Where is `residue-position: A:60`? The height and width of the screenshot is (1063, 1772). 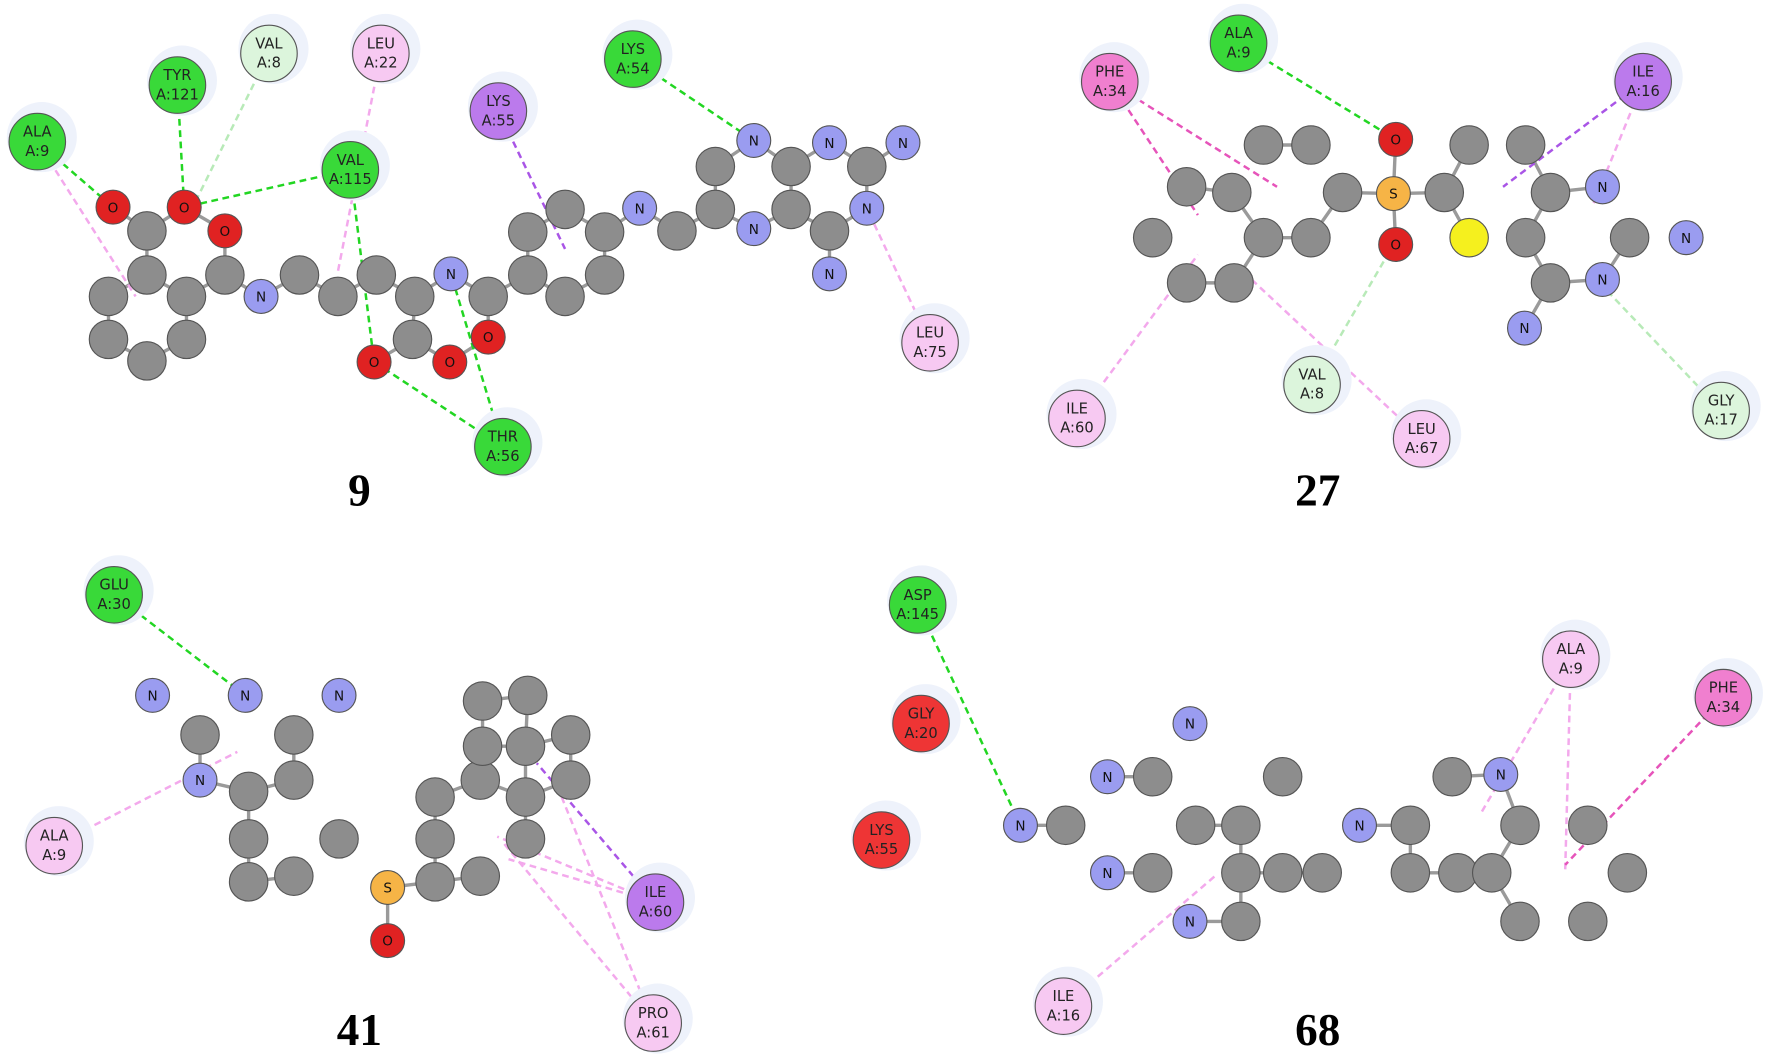 residue-position: A:60 is located at coordinates (655, 911).